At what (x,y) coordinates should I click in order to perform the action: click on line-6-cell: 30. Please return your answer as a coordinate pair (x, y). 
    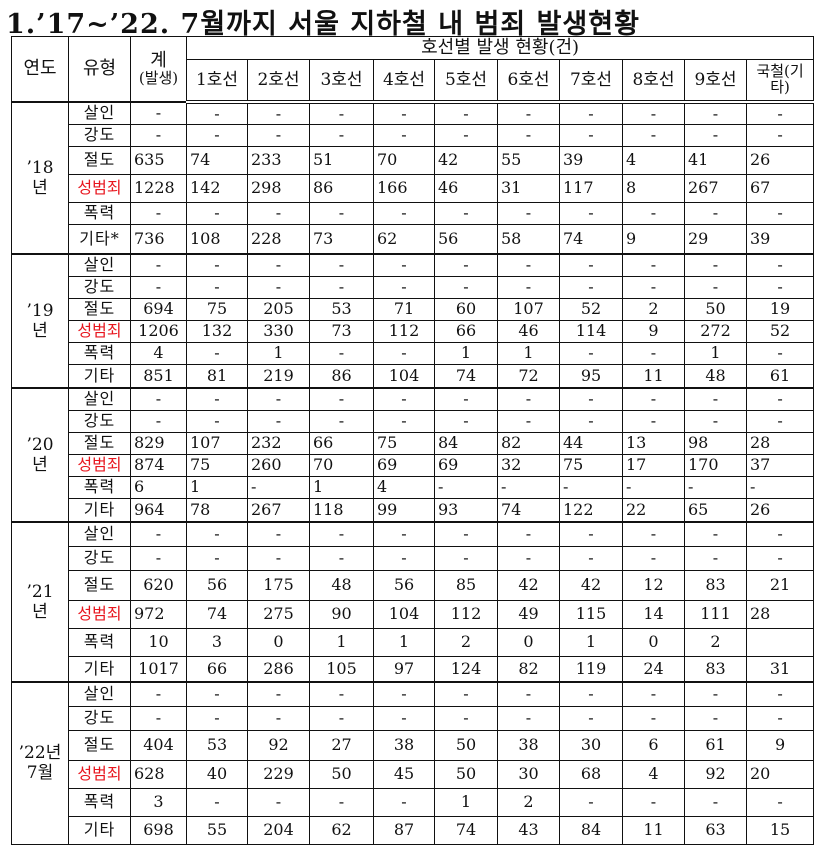
    Looking at the image, I should click on (528, 774).